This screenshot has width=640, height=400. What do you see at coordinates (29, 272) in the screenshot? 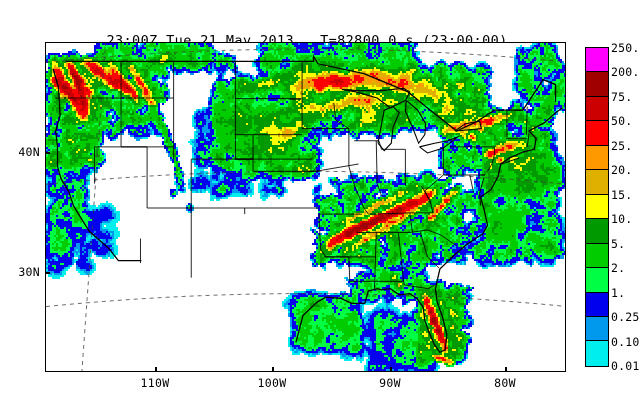
I see `y-tick-label-30n: 30N` at bounding box center [29, 272].